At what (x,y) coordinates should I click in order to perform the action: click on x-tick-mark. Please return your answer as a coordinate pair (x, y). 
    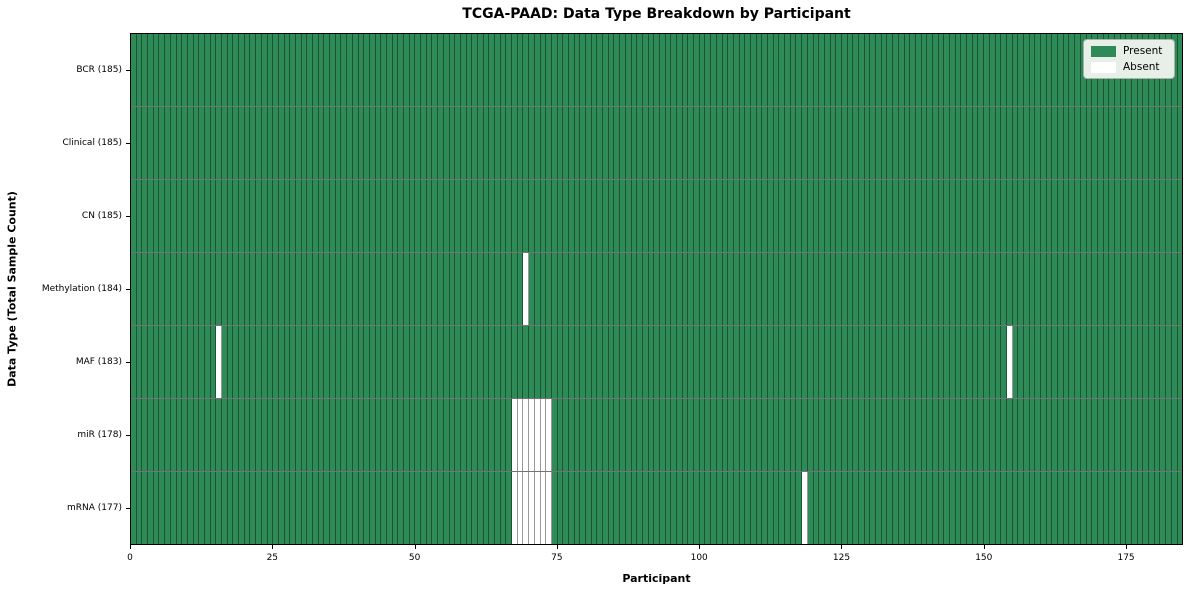
    Looking at the image, I should click on (842, 547).